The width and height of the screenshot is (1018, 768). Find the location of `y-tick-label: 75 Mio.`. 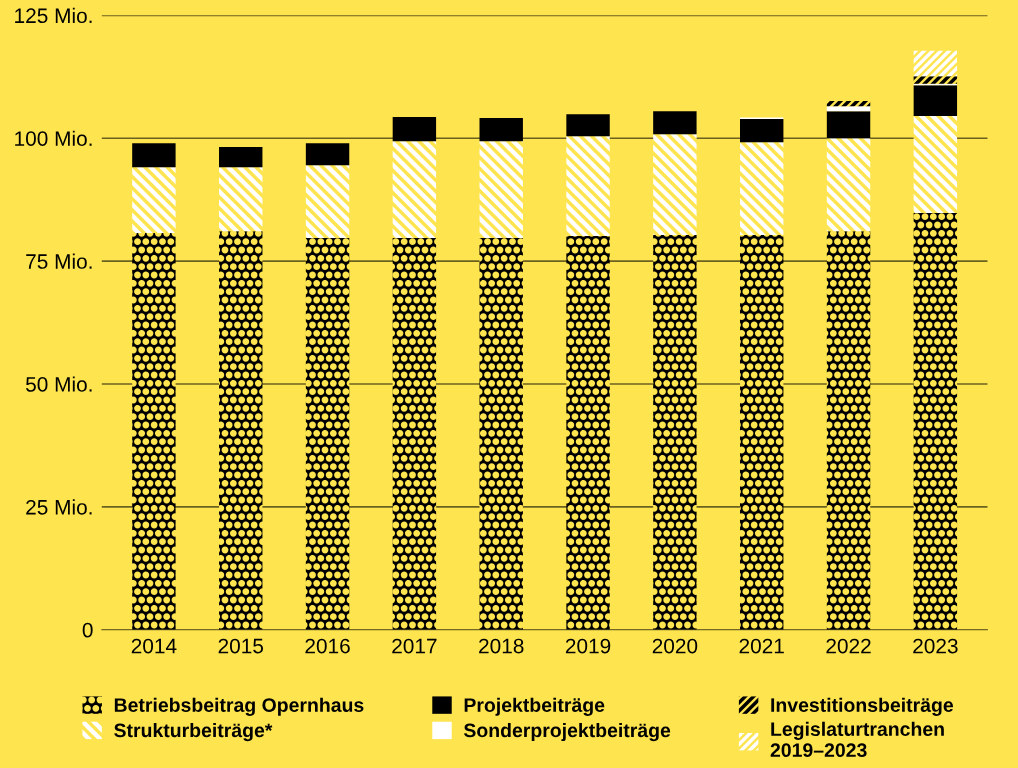

y-tick-label: 75 Mio. is located at coordinates (59, 261).